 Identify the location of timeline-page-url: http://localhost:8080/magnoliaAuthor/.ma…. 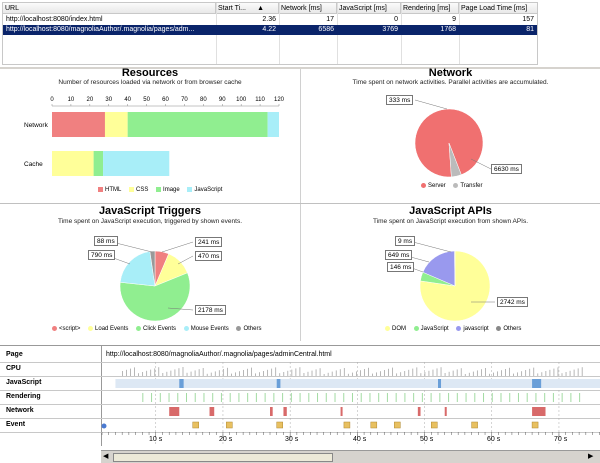
(219, 354).